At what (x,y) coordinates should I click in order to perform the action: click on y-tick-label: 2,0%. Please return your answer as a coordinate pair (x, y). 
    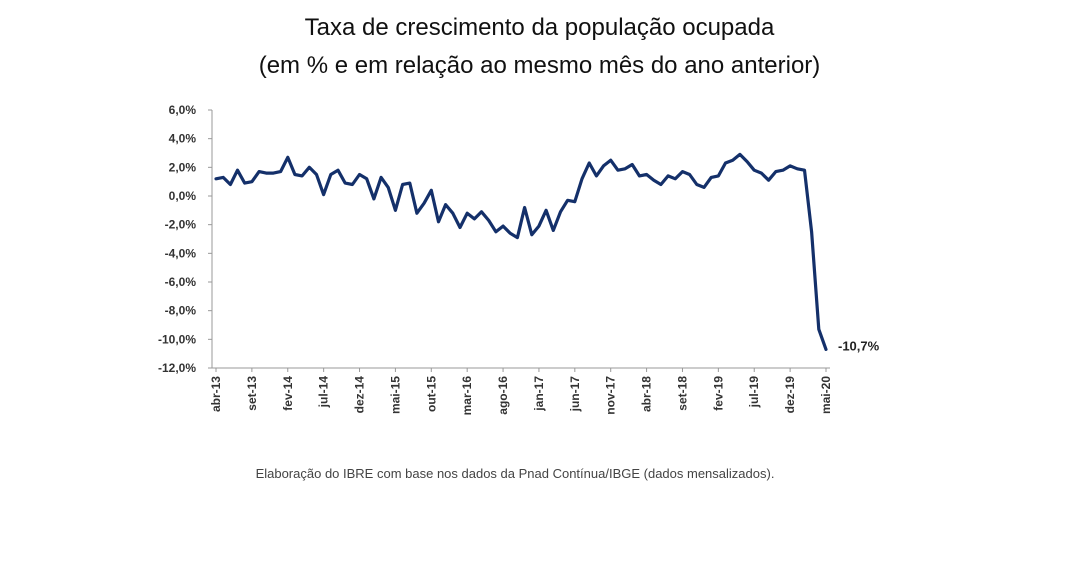
    Looking at the image, I should click on (183, 167).